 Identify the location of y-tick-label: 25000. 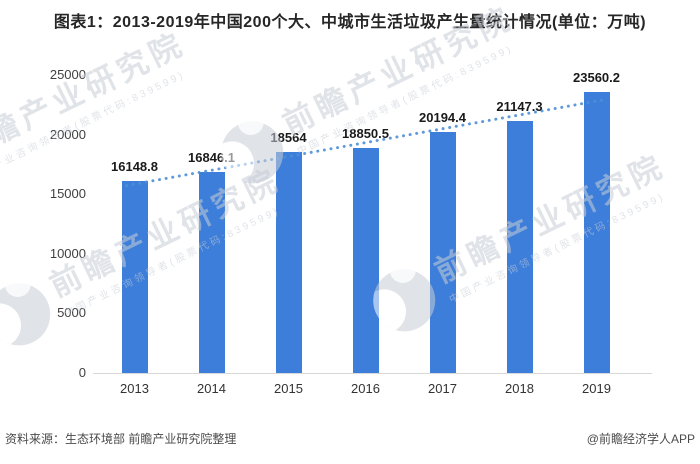
(67, 74).